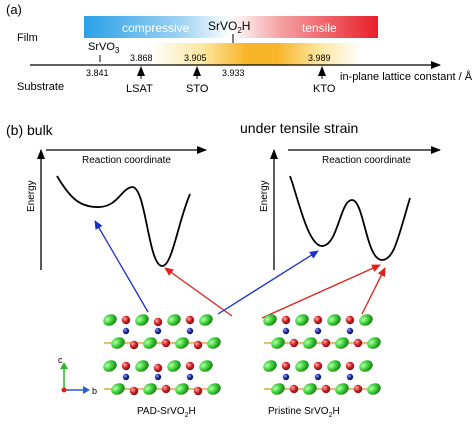  What do you see at coordinates (141, 58) in the screenshot?
I see `tick-value: 3.868` at bounding box center [141, 58].